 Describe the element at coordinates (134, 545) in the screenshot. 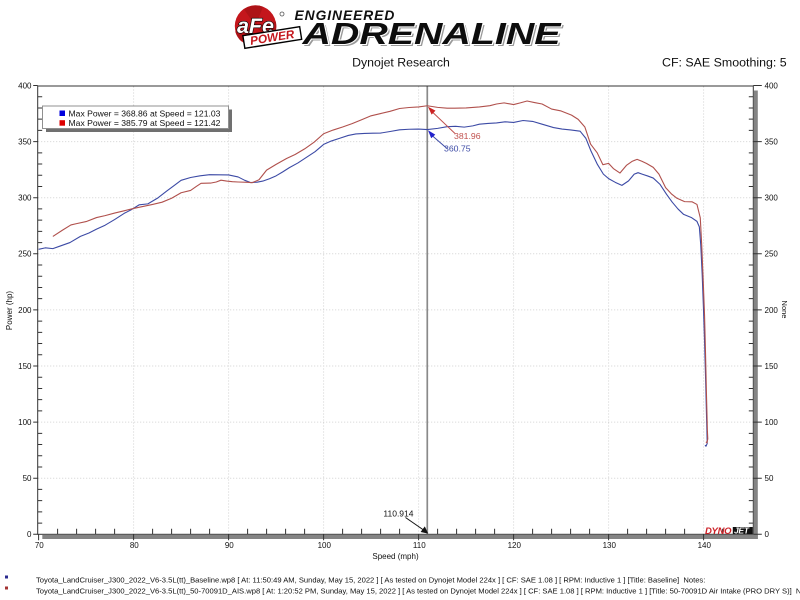

I see `svg-text: 80` at that location.